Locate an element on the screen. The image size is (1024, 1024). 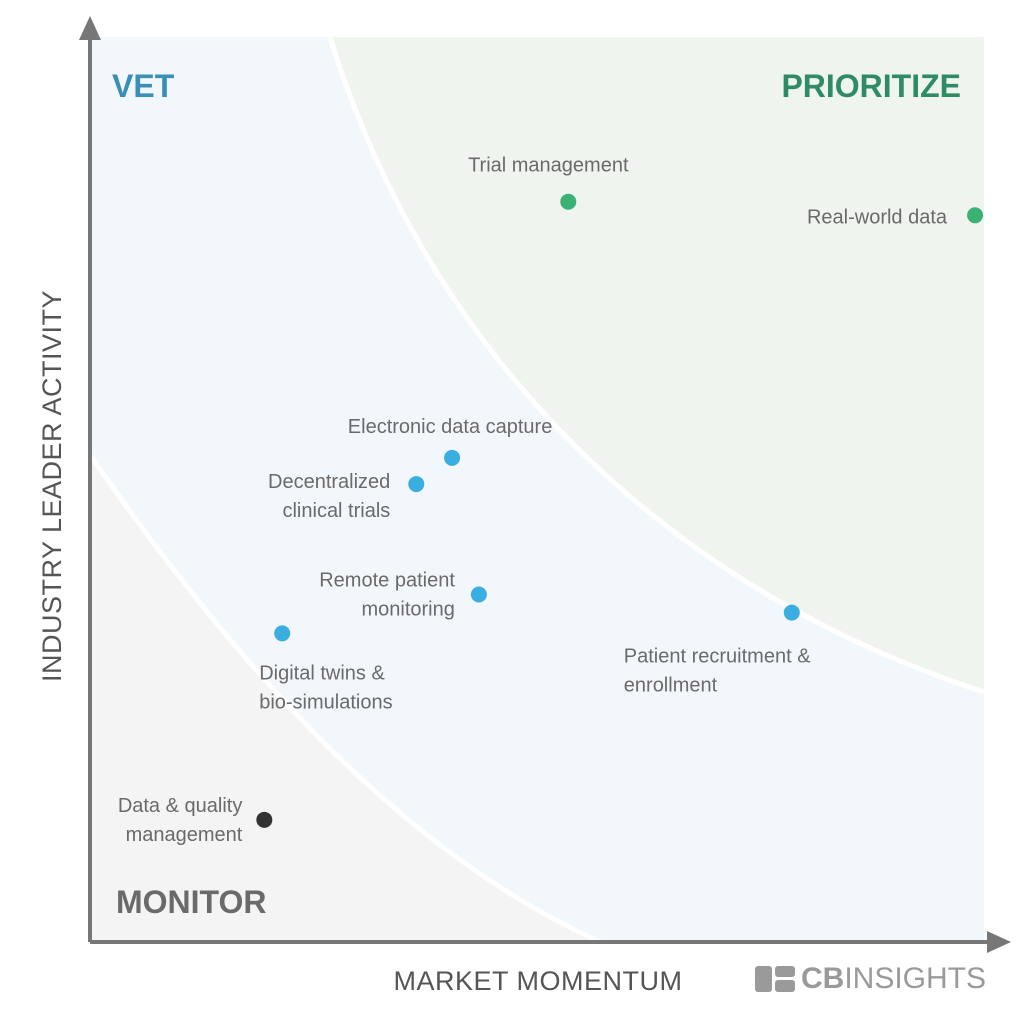
zone-label-vet: VET is located at coordinates (143, 86).